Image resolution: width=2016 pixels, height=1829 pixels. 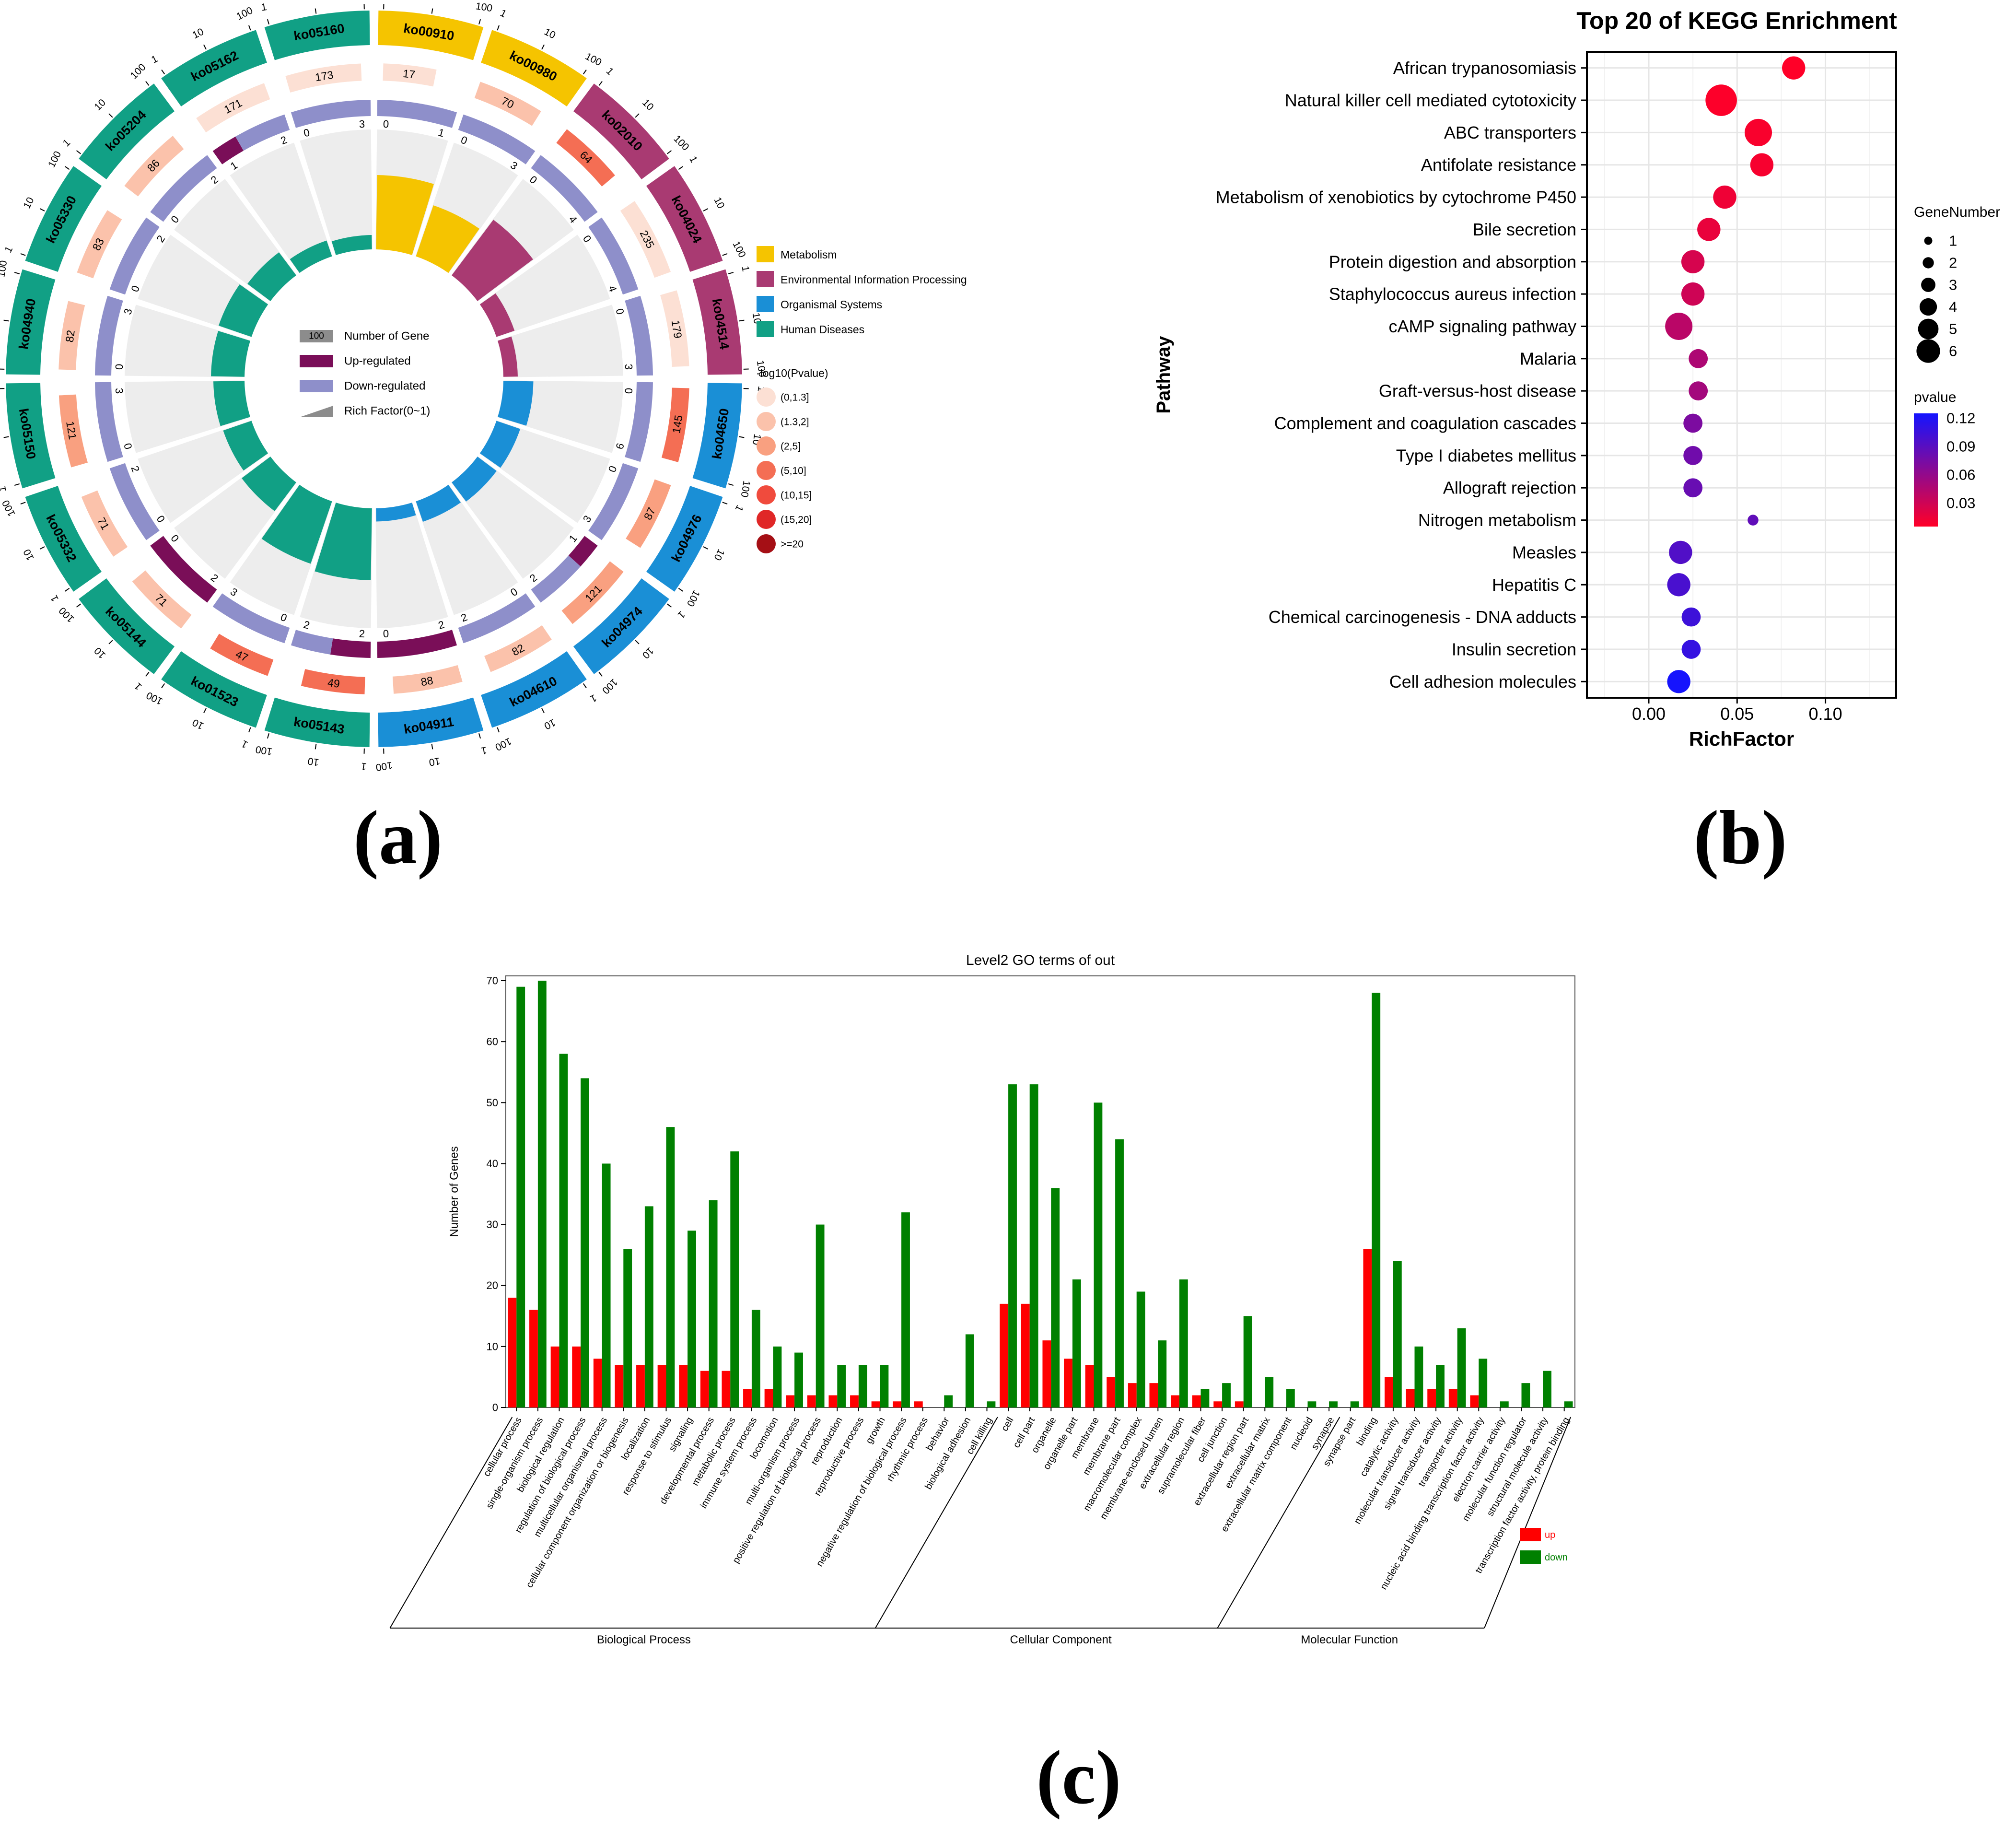 What do you see at coordinates (493, 1042) in the screenshot?
I see `y-tick-label: 60` at bounding box center [493, 1042].